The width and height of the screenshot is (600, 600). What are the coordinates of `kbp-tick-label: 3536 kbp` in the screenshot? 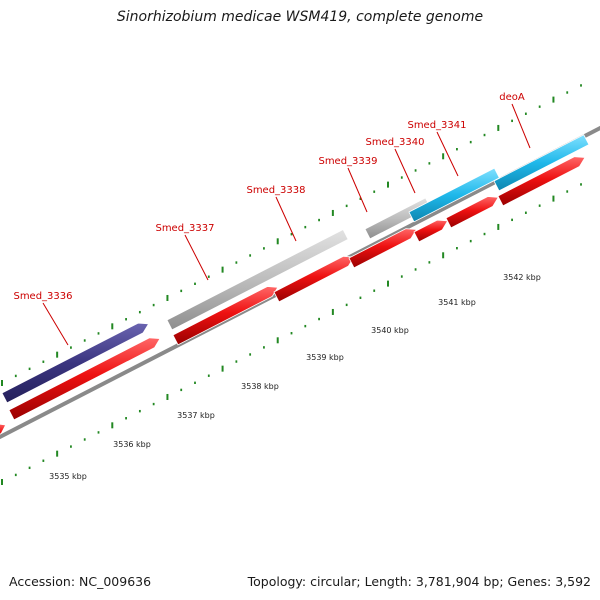 It's located at (132, 444).